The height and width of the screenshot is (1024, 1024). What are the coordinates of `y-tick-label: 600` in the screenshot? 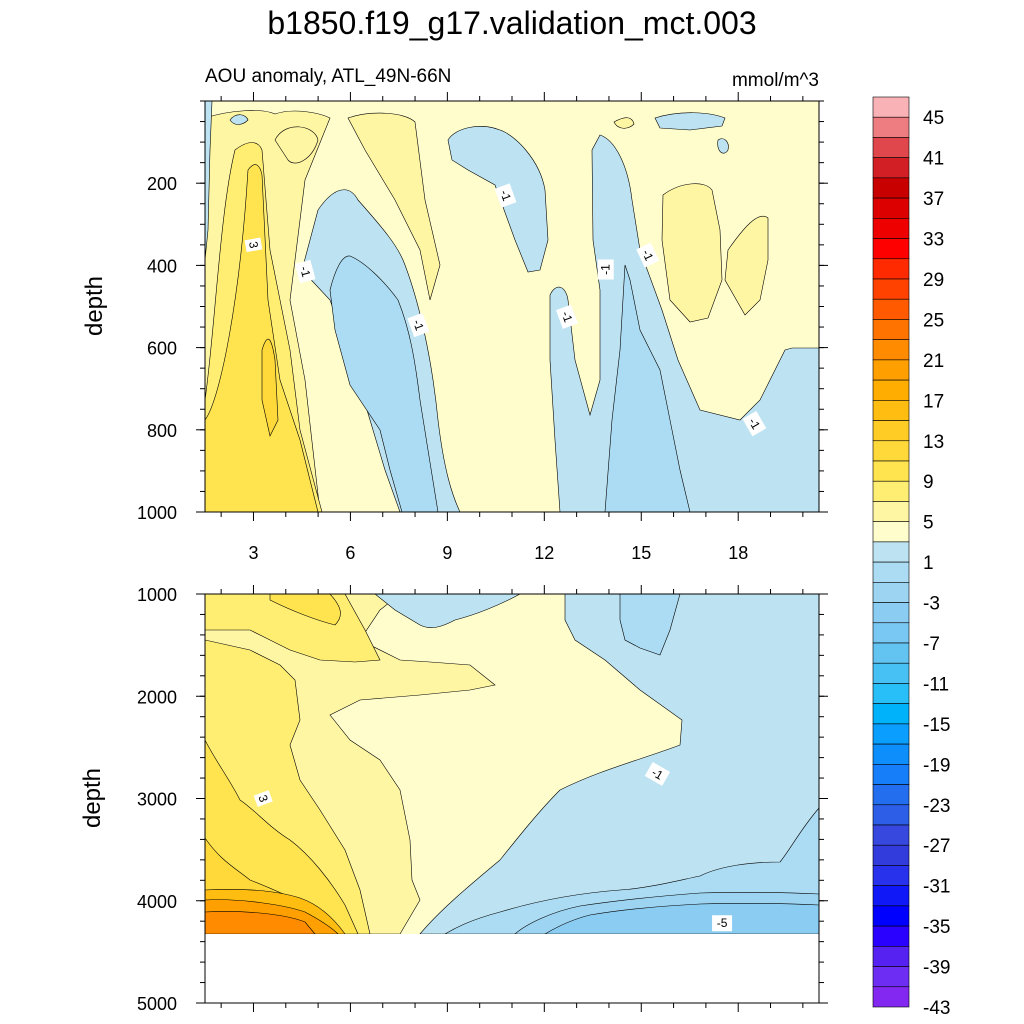 It's located at (162, 349).